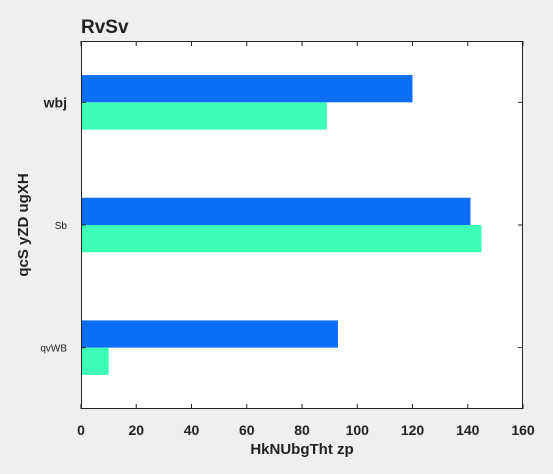 This screenshot has height=474, width=553. What do you see at coordinates (53, 349) in the screenshot?
I see `y-tick-label: qvWB` at bounding box center [53, 349].